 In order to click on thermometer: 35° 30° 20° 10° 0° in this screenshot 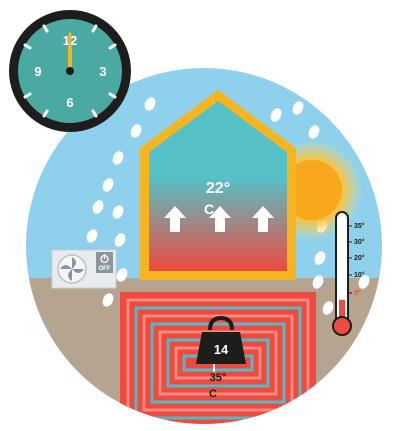, I will do `click(348, 273)`.